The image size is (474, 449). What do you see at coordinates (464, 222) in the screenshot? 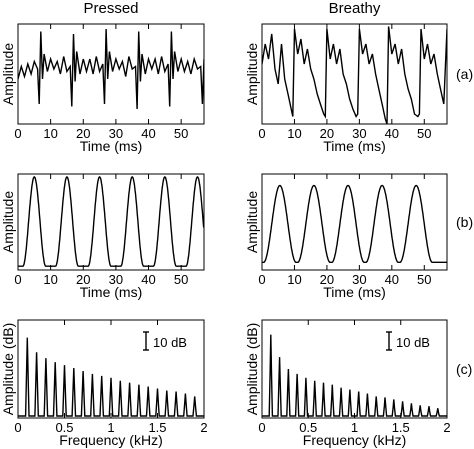
I see `row-label: (b)` at bounding box center [464, 222].